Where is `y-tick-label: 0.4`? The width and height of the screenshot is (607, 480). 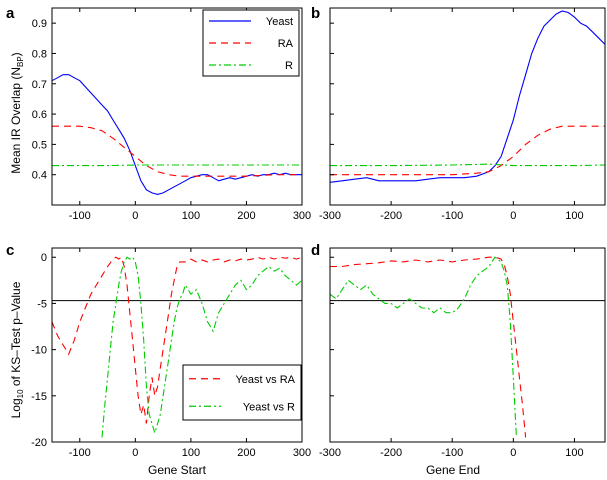 y-tick-label: 0.4 is located at coordinates (39, 176).